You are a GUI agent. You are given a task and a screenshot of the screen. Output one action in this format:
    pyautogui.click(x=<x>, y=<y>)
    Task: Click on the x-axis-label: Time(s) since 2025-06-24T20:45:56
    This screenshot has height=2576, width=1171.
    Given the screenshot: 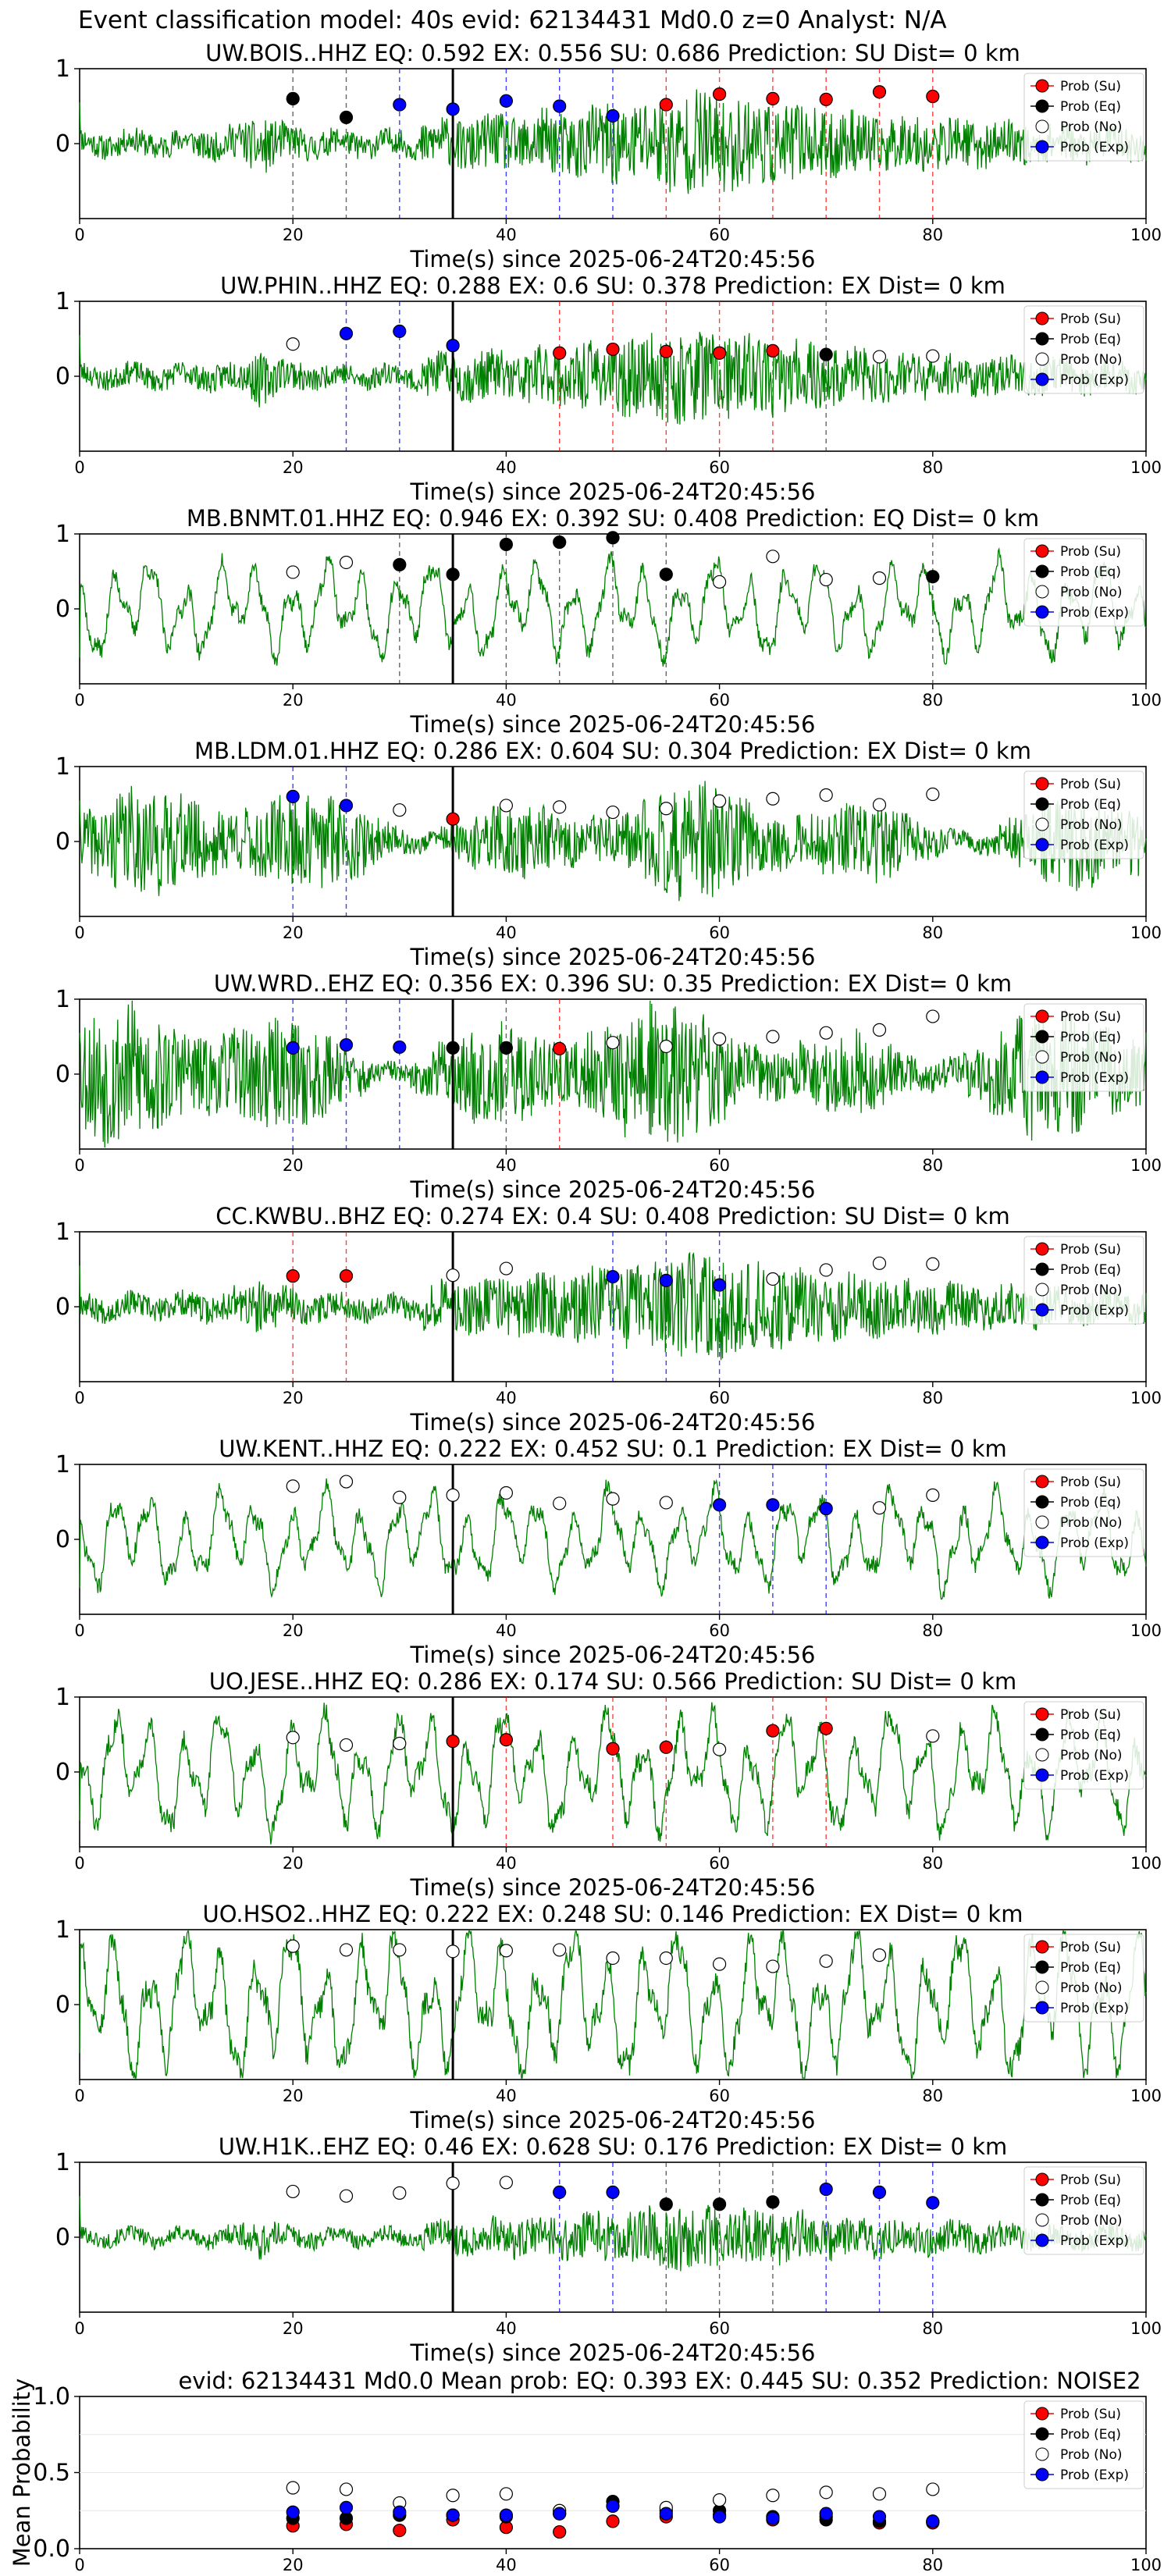 What is the action you would take?
    pyautogui.click(x=613, y=492)
    